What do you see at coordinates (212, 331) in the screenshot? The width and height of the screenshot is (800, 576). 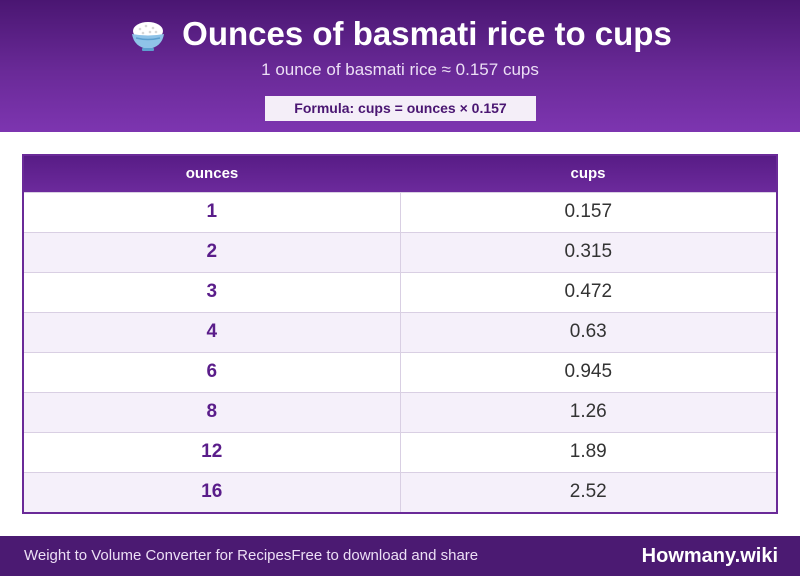 I see `ounces-cell: 4` at bounding box center [212, 331].